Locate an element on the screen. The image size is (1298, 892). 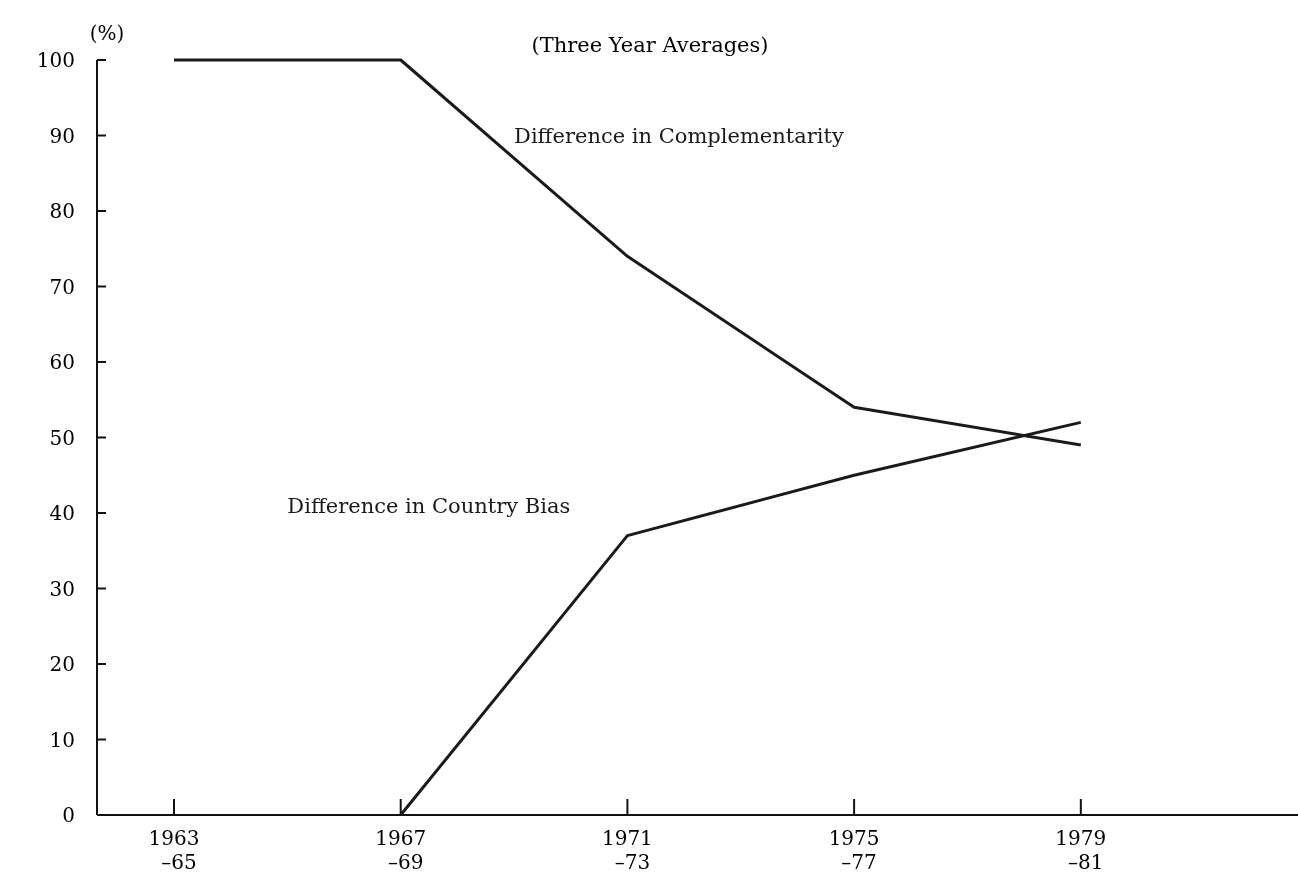
y-tick-label: 50 is located at coordinates (62, 437).